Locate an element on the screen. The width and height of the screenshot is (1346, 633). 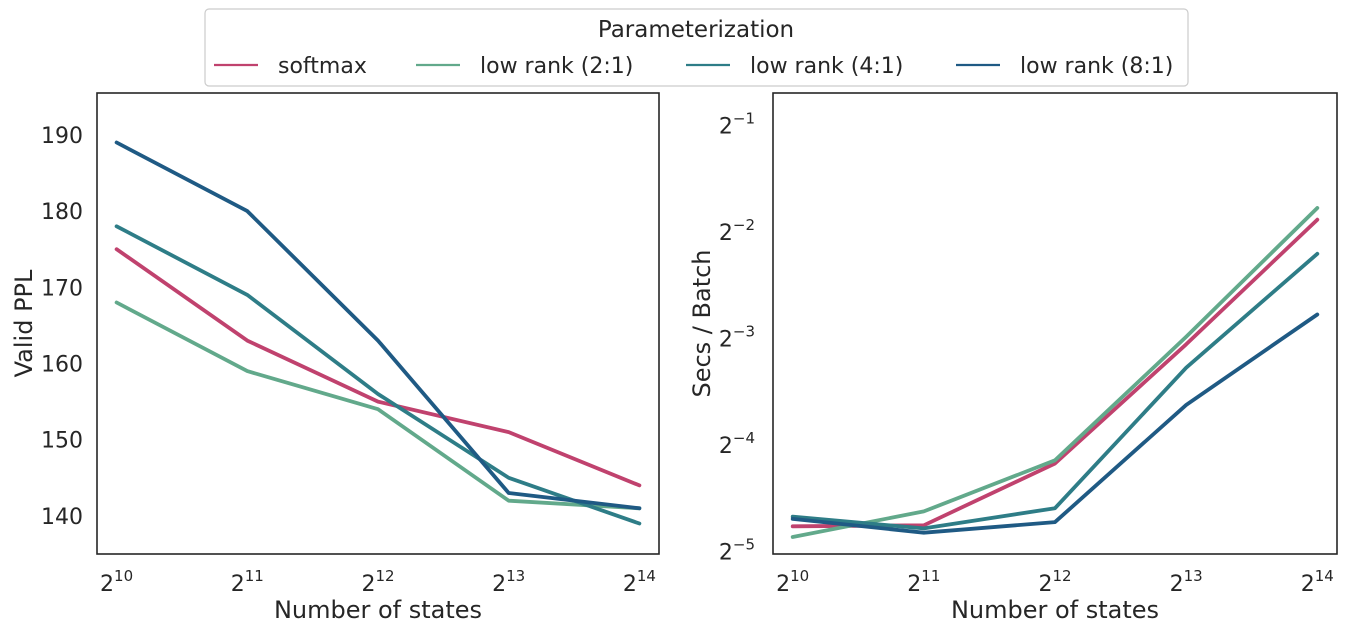
legend-label: low rank (4:1) is located at coordinates (826, 66).